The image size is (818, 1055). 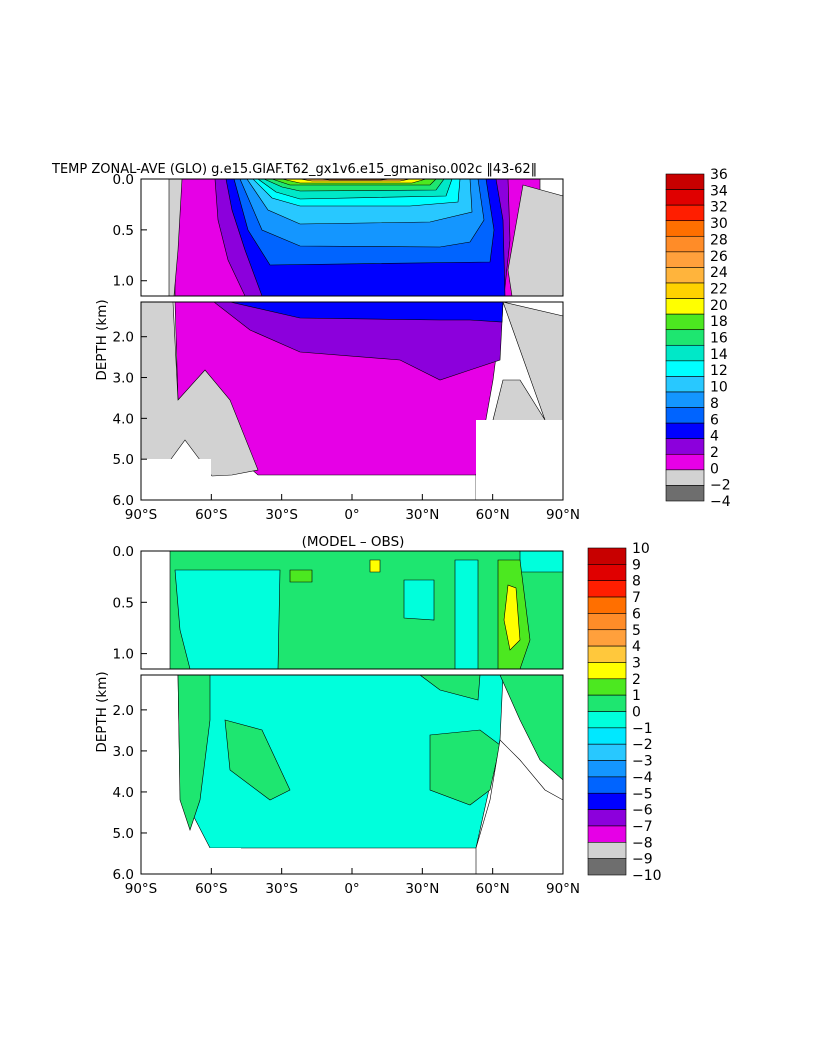 I want to click on temp-upper-frame, so click(x=352, y=237).